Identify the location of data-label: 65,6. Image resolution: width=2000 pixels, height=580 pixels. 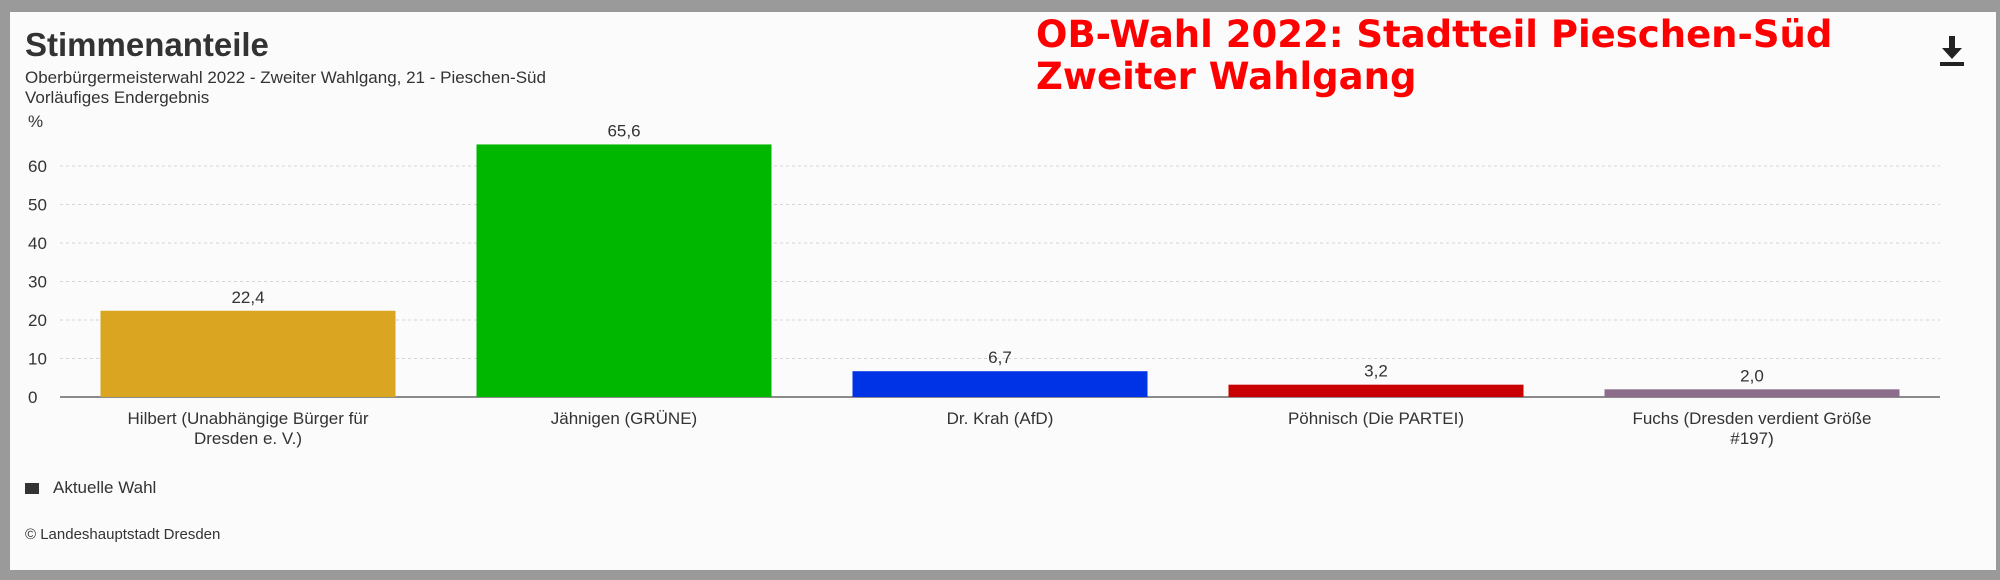
(623, 130).